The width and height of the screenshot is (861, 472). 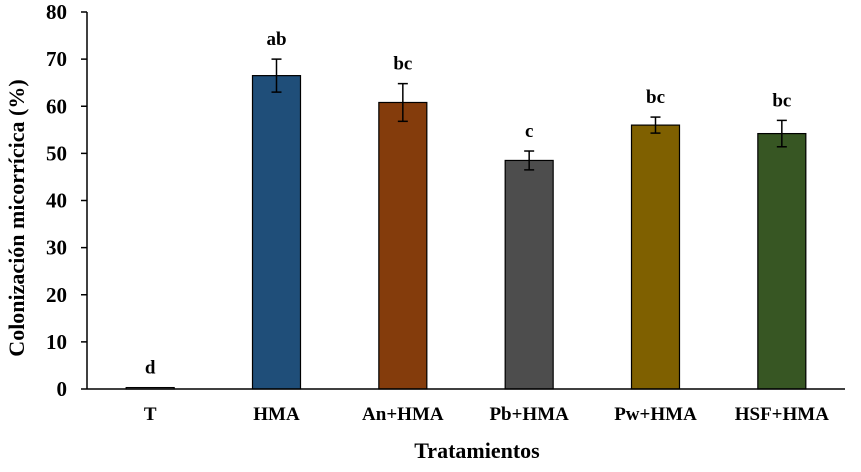 I want to click on x-category-label: Pb+HMA, so click(x=529, y=414).